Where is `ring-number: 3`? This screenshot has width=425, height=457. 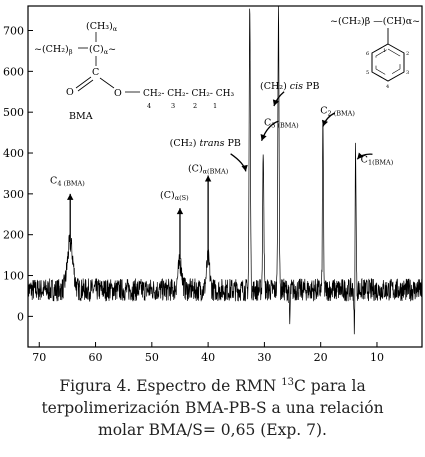
ring-number: 3 is located at coordinates (407, 73).